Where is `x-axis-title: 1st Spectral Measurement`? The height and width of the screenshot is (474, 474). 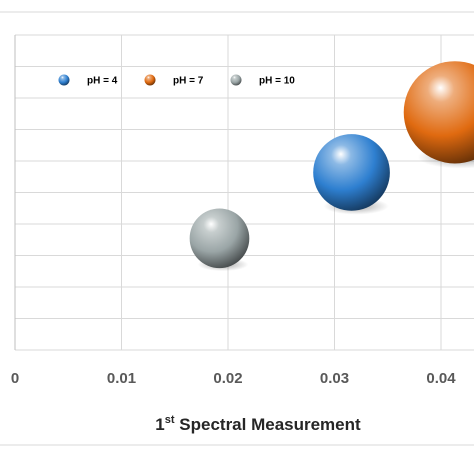 x-axis-title: 1st Spectral Measurement is located at coordinates (258, 424).